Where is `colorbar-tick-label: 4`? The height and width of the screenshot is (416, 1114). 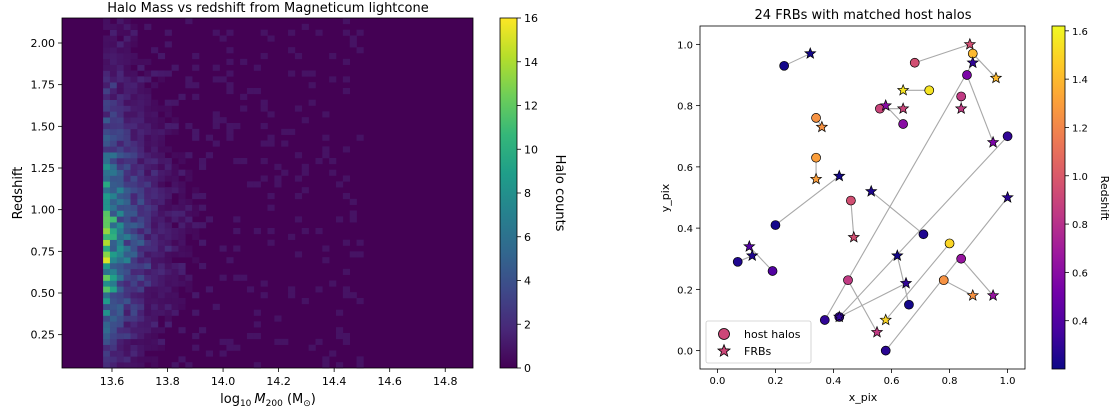
colorbar-tick-label: 4 is located at coordinates (527, 281).